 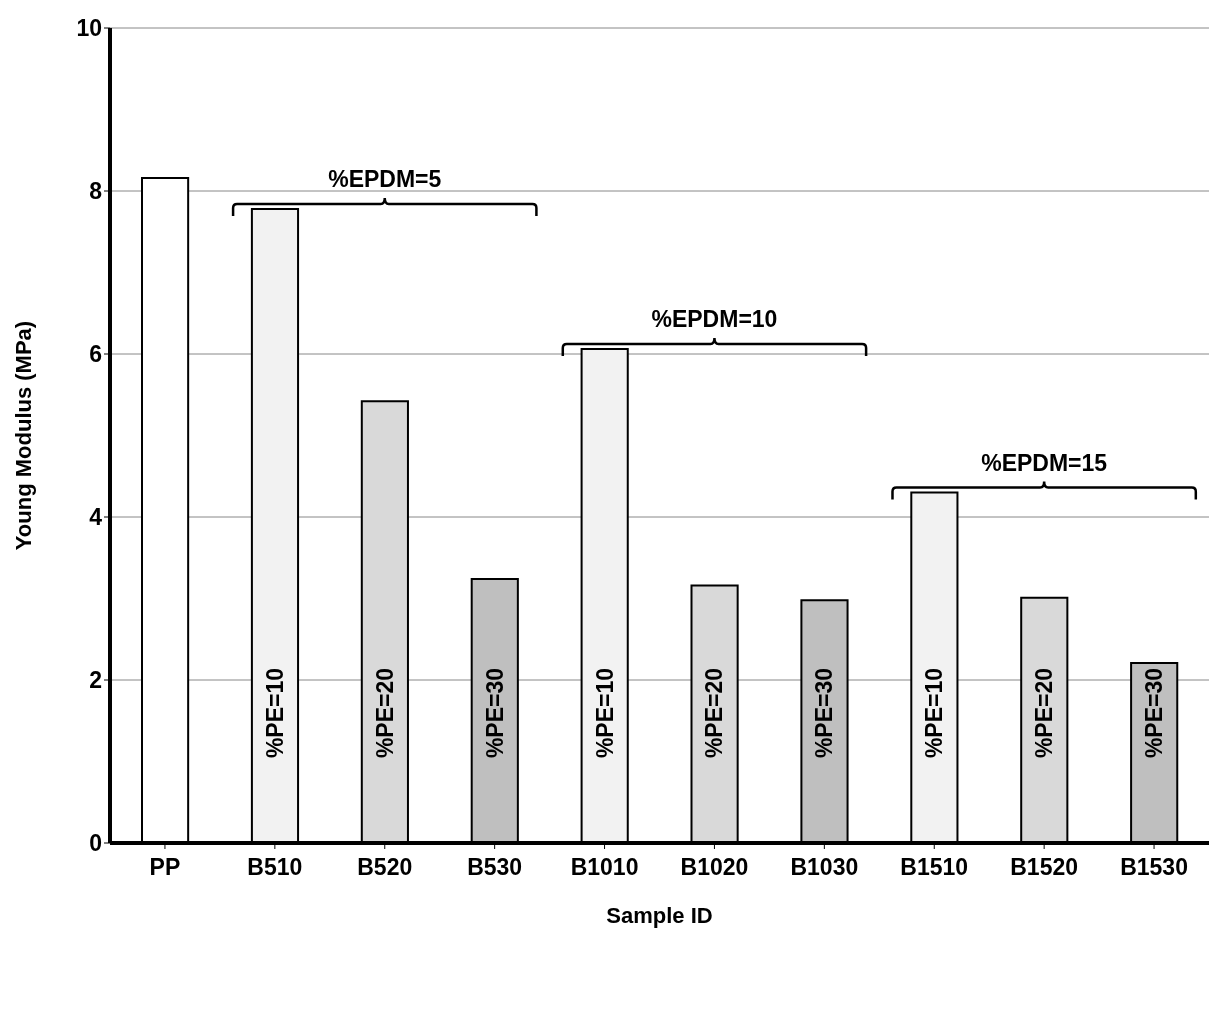 I want to click on x-tick-label: B1030, so click(x=824, y=867).